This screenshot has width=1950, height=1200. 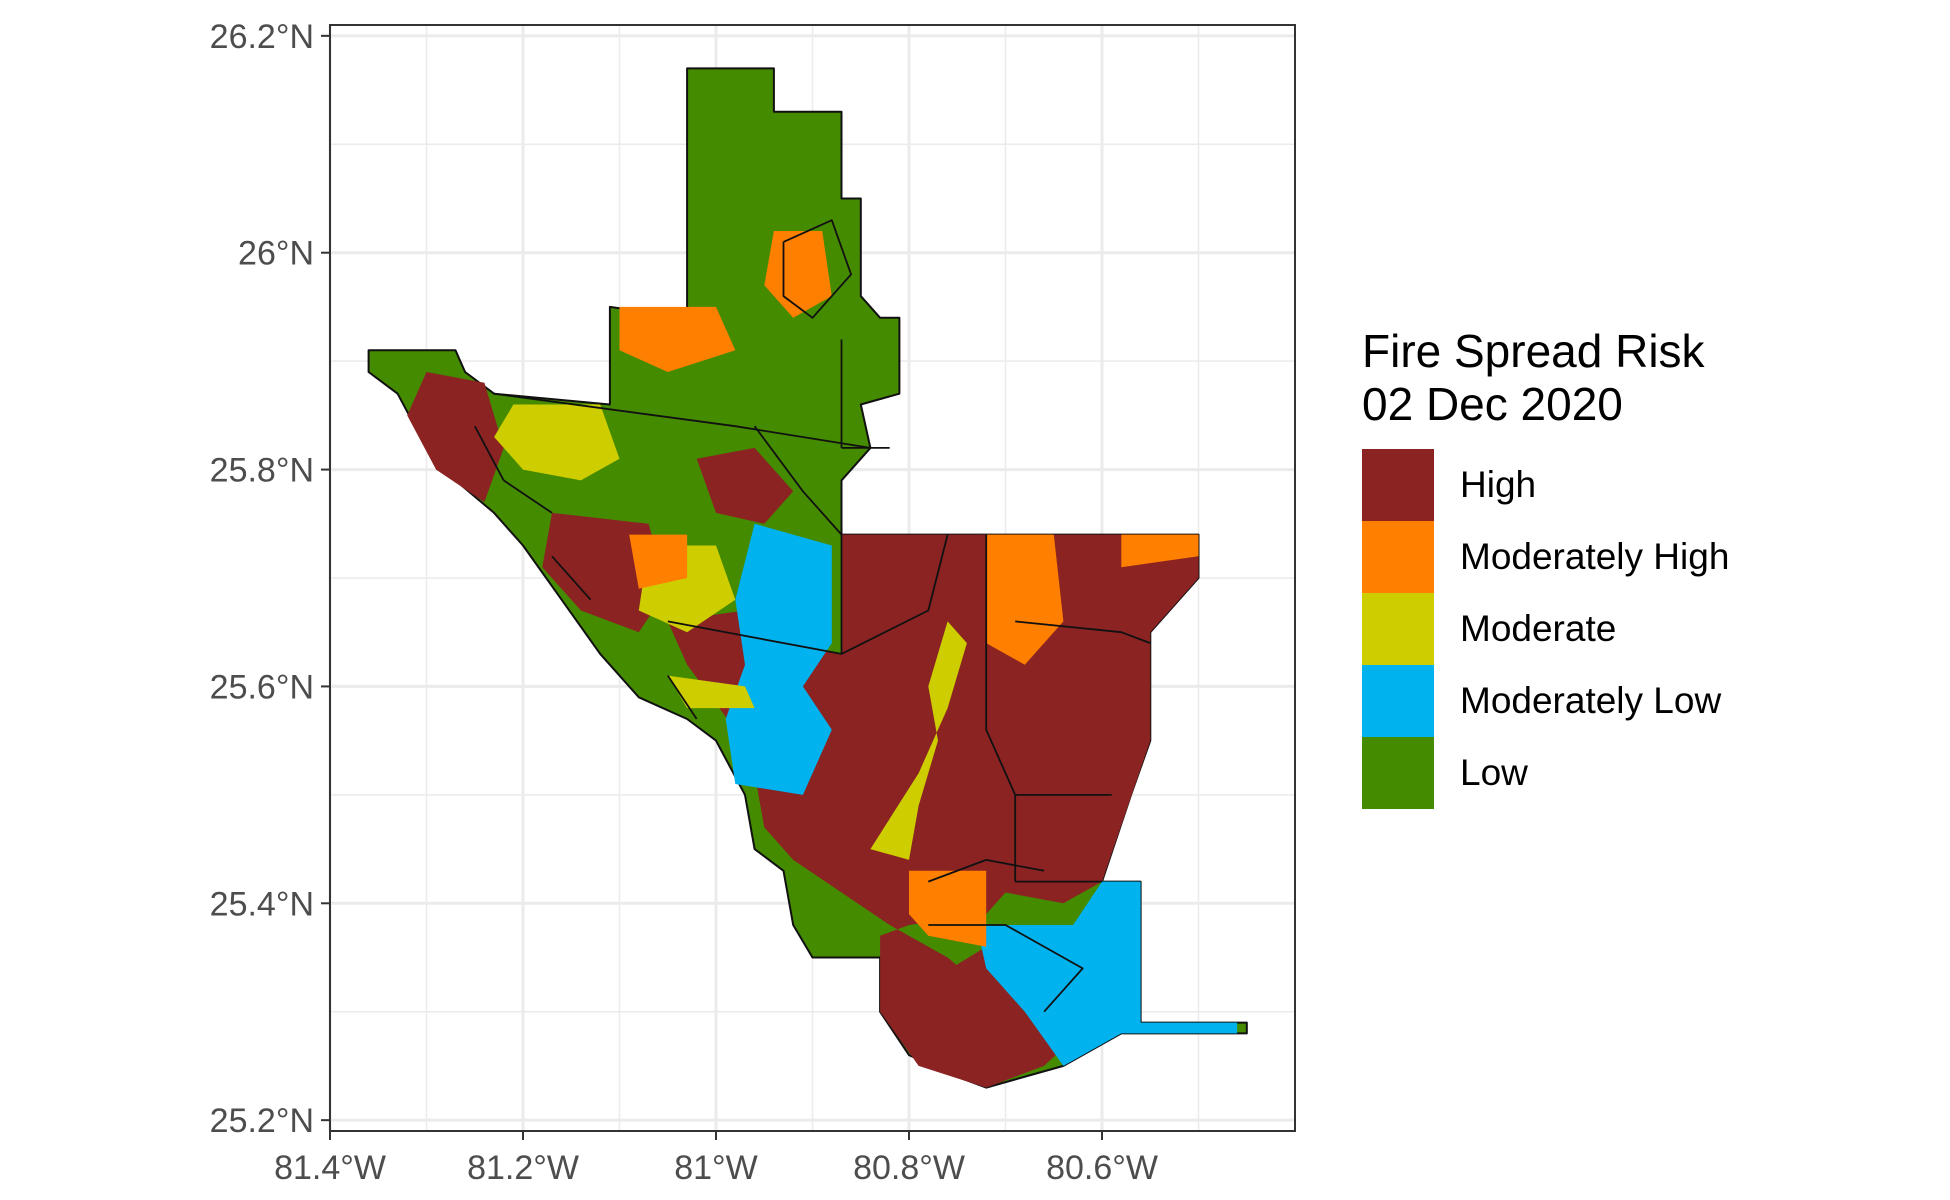 I want to click on legend-label-moderately-high: Moderately High, so click(x=1595, y=556).